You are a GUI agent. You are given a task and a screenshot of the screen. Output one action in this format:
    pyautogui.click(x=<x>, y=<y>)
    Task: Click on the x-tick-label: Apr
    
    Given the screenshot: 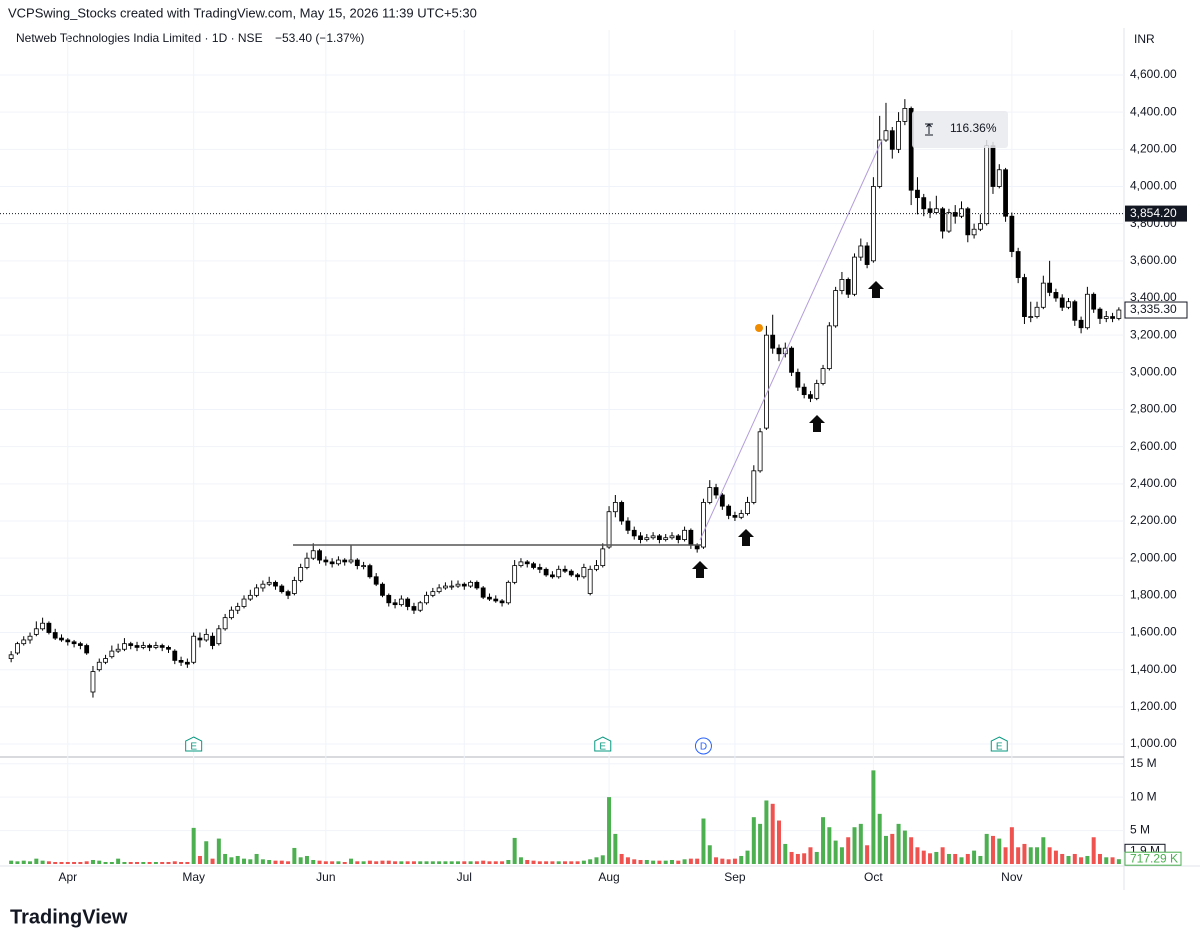 What is the action you would take?
    pyautogui.click(x=67, y=877)
    